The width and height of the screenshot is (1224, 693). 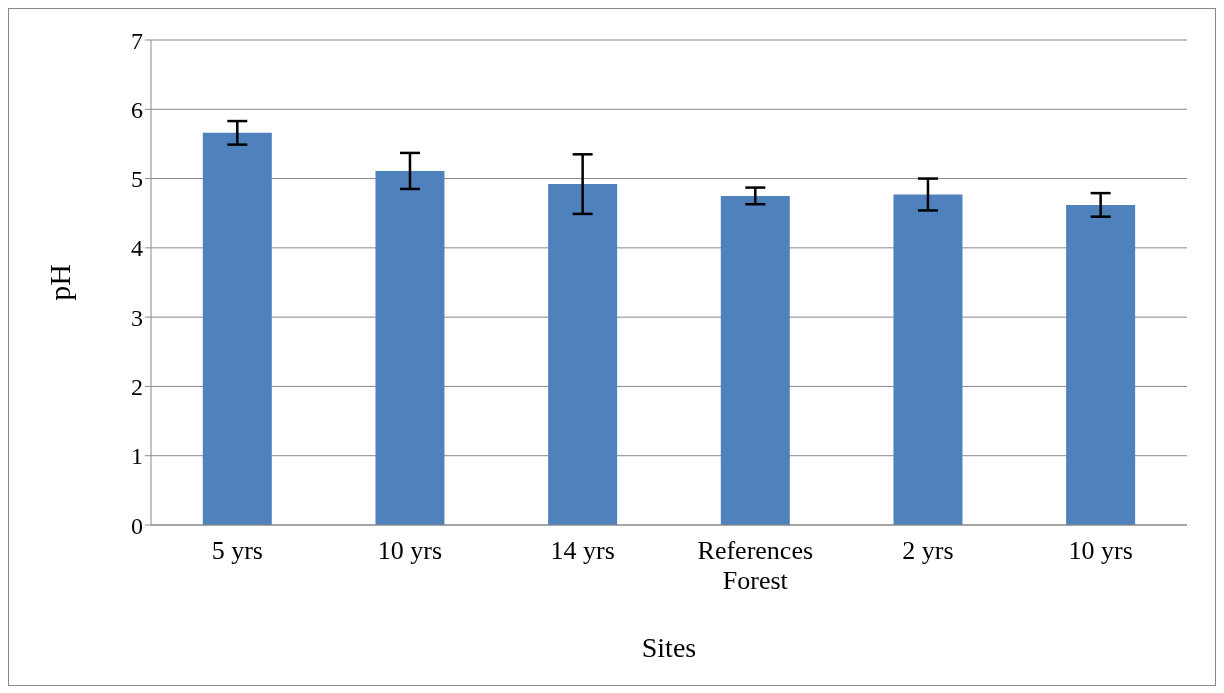 I want to click on y-axis-title: pH, so click(x=59, y=282).